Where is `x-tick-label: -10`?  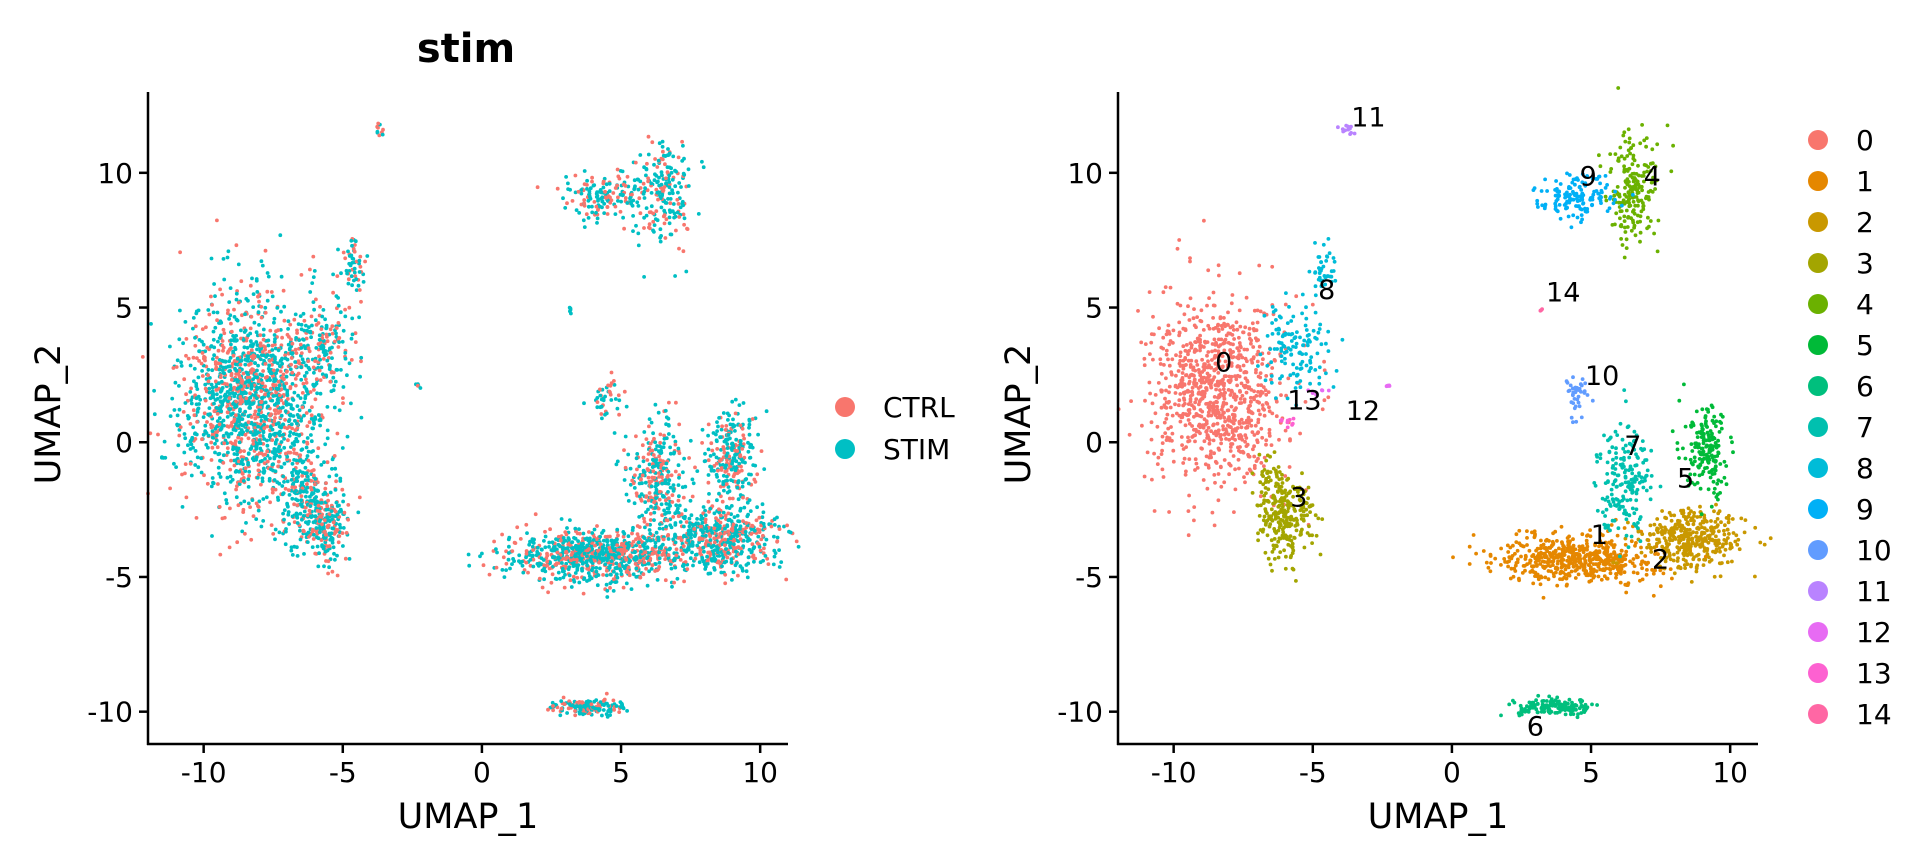
x-tick-label: -10 is located at coordinates (204, 772).